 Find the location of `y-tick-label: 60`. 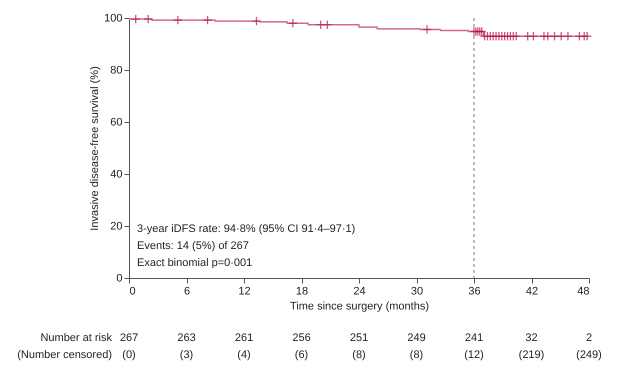

y-tick-label: 60 is located at coordinates (116, 122).